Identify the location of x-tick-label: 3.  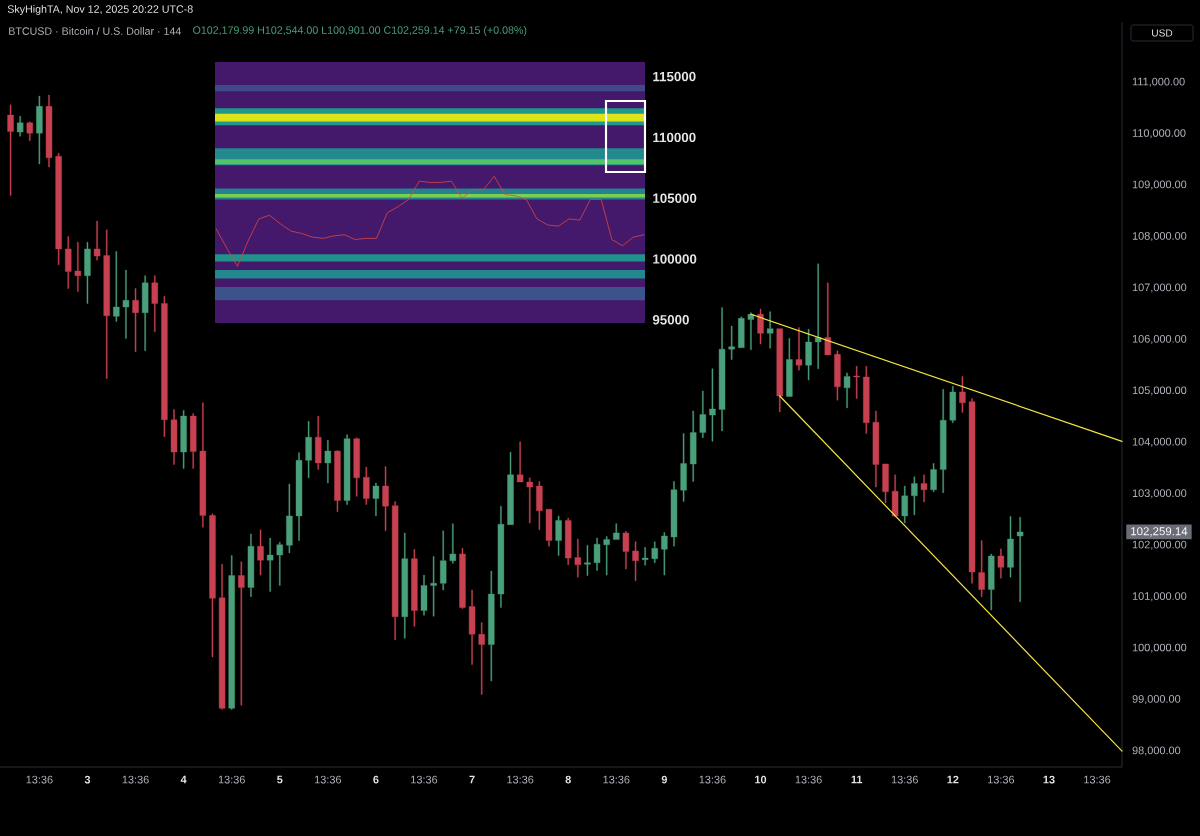
(87, 779).